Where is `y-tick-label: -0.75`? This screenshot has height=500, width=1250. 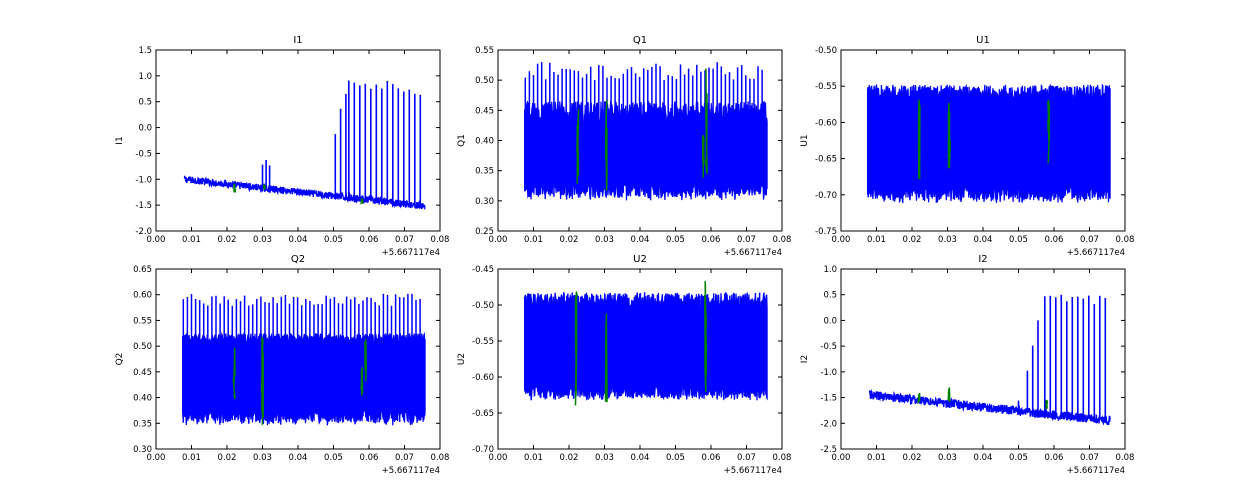
y-tick-label: -0.75 is located at coordinates (826, 232).